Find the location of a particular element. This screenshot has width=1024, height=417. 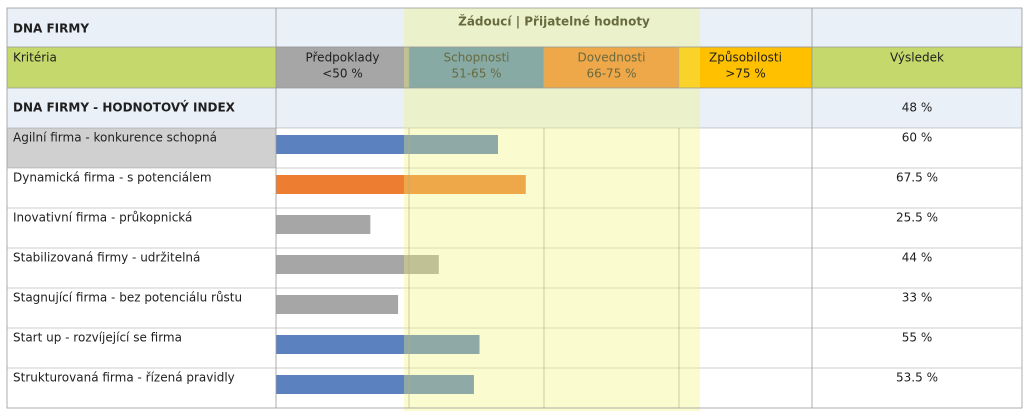

value-label: 55 % is located at coordinates (917, 338).